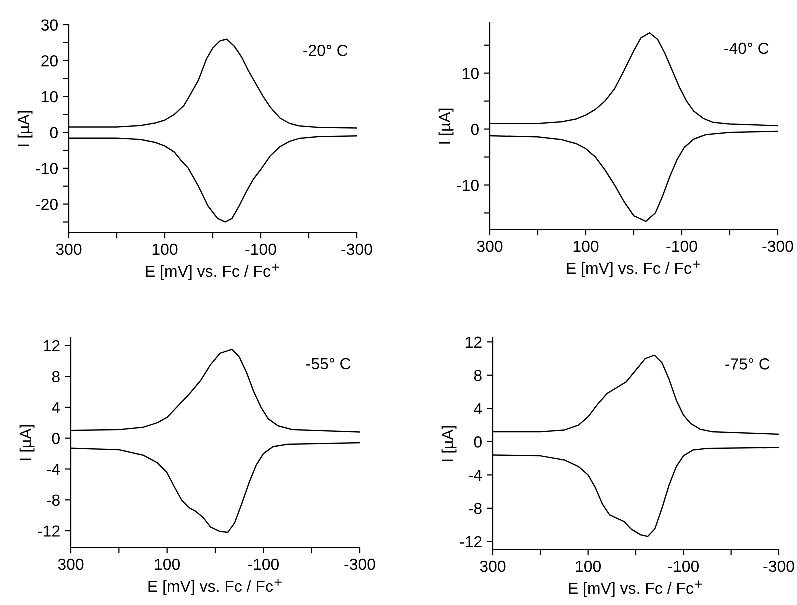 This screenshot has width=797, height=605. I want to click on annotation: -55° C, so click(328, 364).